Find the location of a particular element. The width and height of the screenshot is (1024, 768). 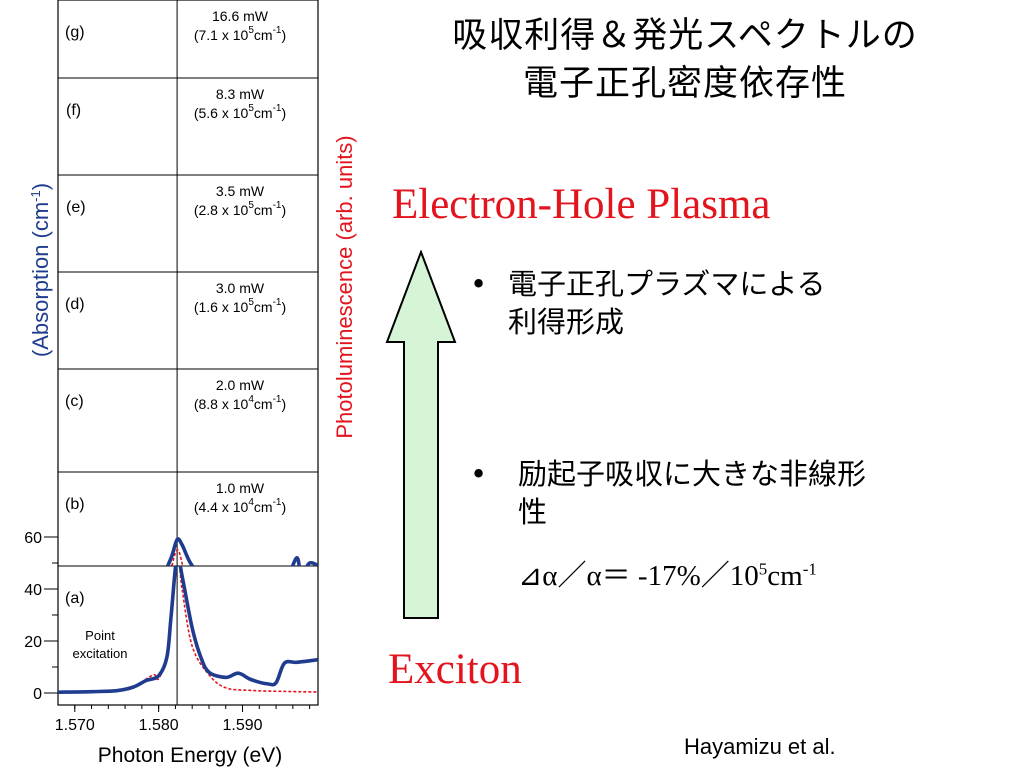

electron-hole-plasma-label: Electron-Hole Plasma is located at coordinates (581, 204).